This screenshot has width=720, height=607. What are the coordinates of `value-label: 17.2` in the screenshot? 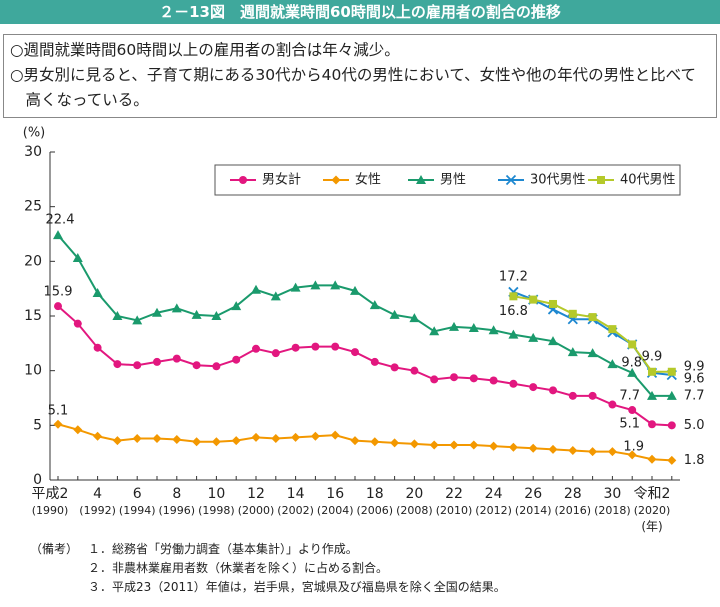 It's located at (513, 276).